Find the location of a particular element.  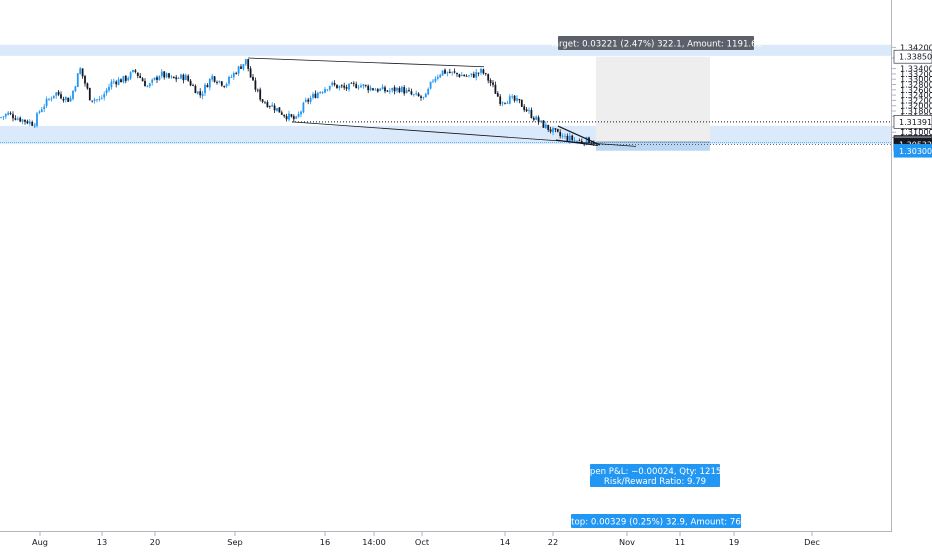

target-box is located at coordinates (653, 99).